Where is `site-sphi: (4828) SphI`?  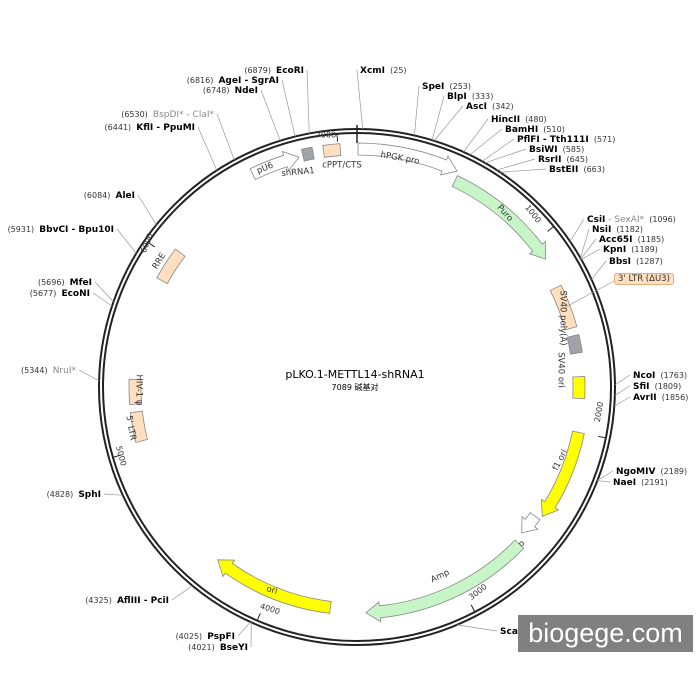
site-sphi: (4828) SphI is located at coordinates (85, 495).